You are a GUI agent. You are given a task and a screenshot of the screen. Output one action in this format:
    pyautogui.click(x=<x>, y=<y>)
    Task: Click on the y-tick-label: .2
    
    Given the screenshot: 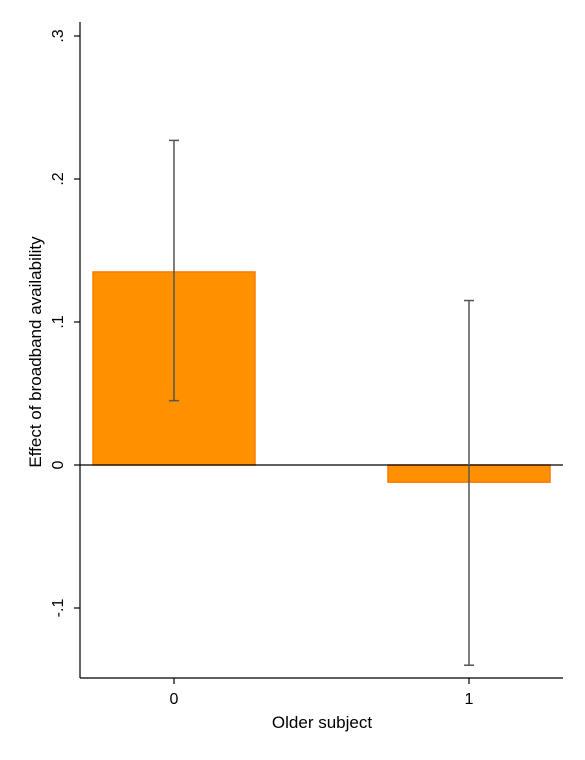 What is the action you would take?
    pyautogui.click(x=58, y=178)
    